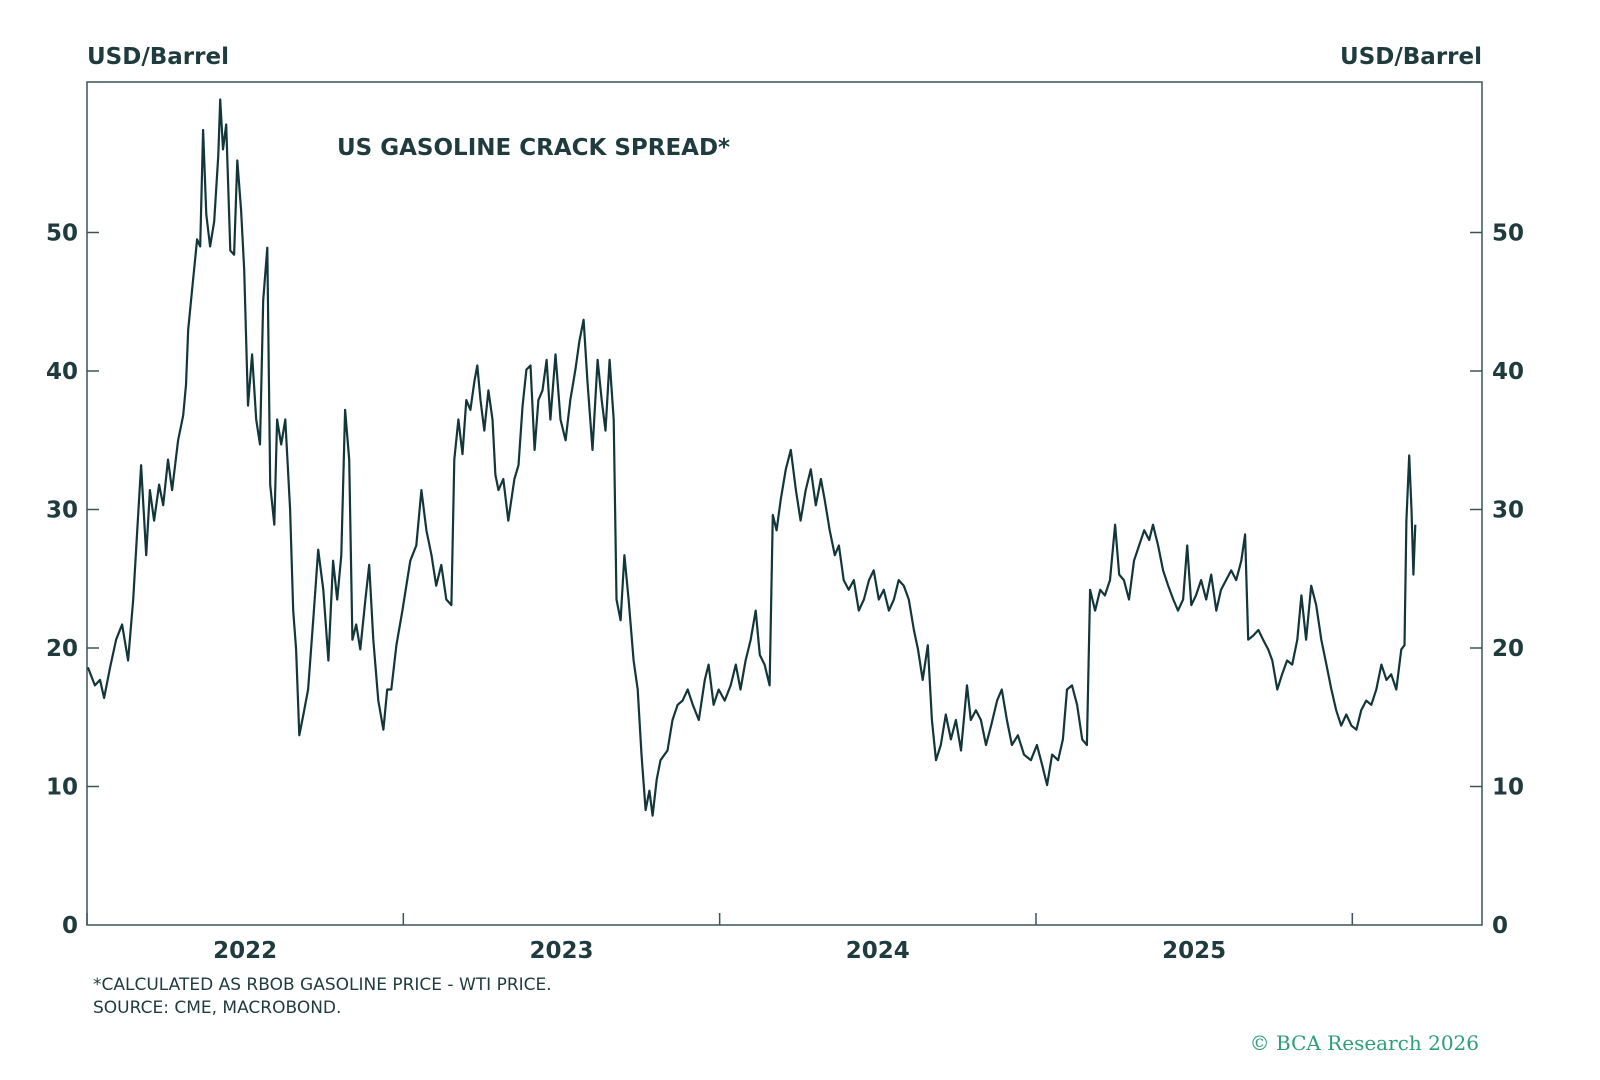 The width and height of the screenshot is (1600, 1080). Describe the element at coordinates (1497, 580) in the screenshot. I see `y-axis-right: 0 10 20 30 40 50` at that location.